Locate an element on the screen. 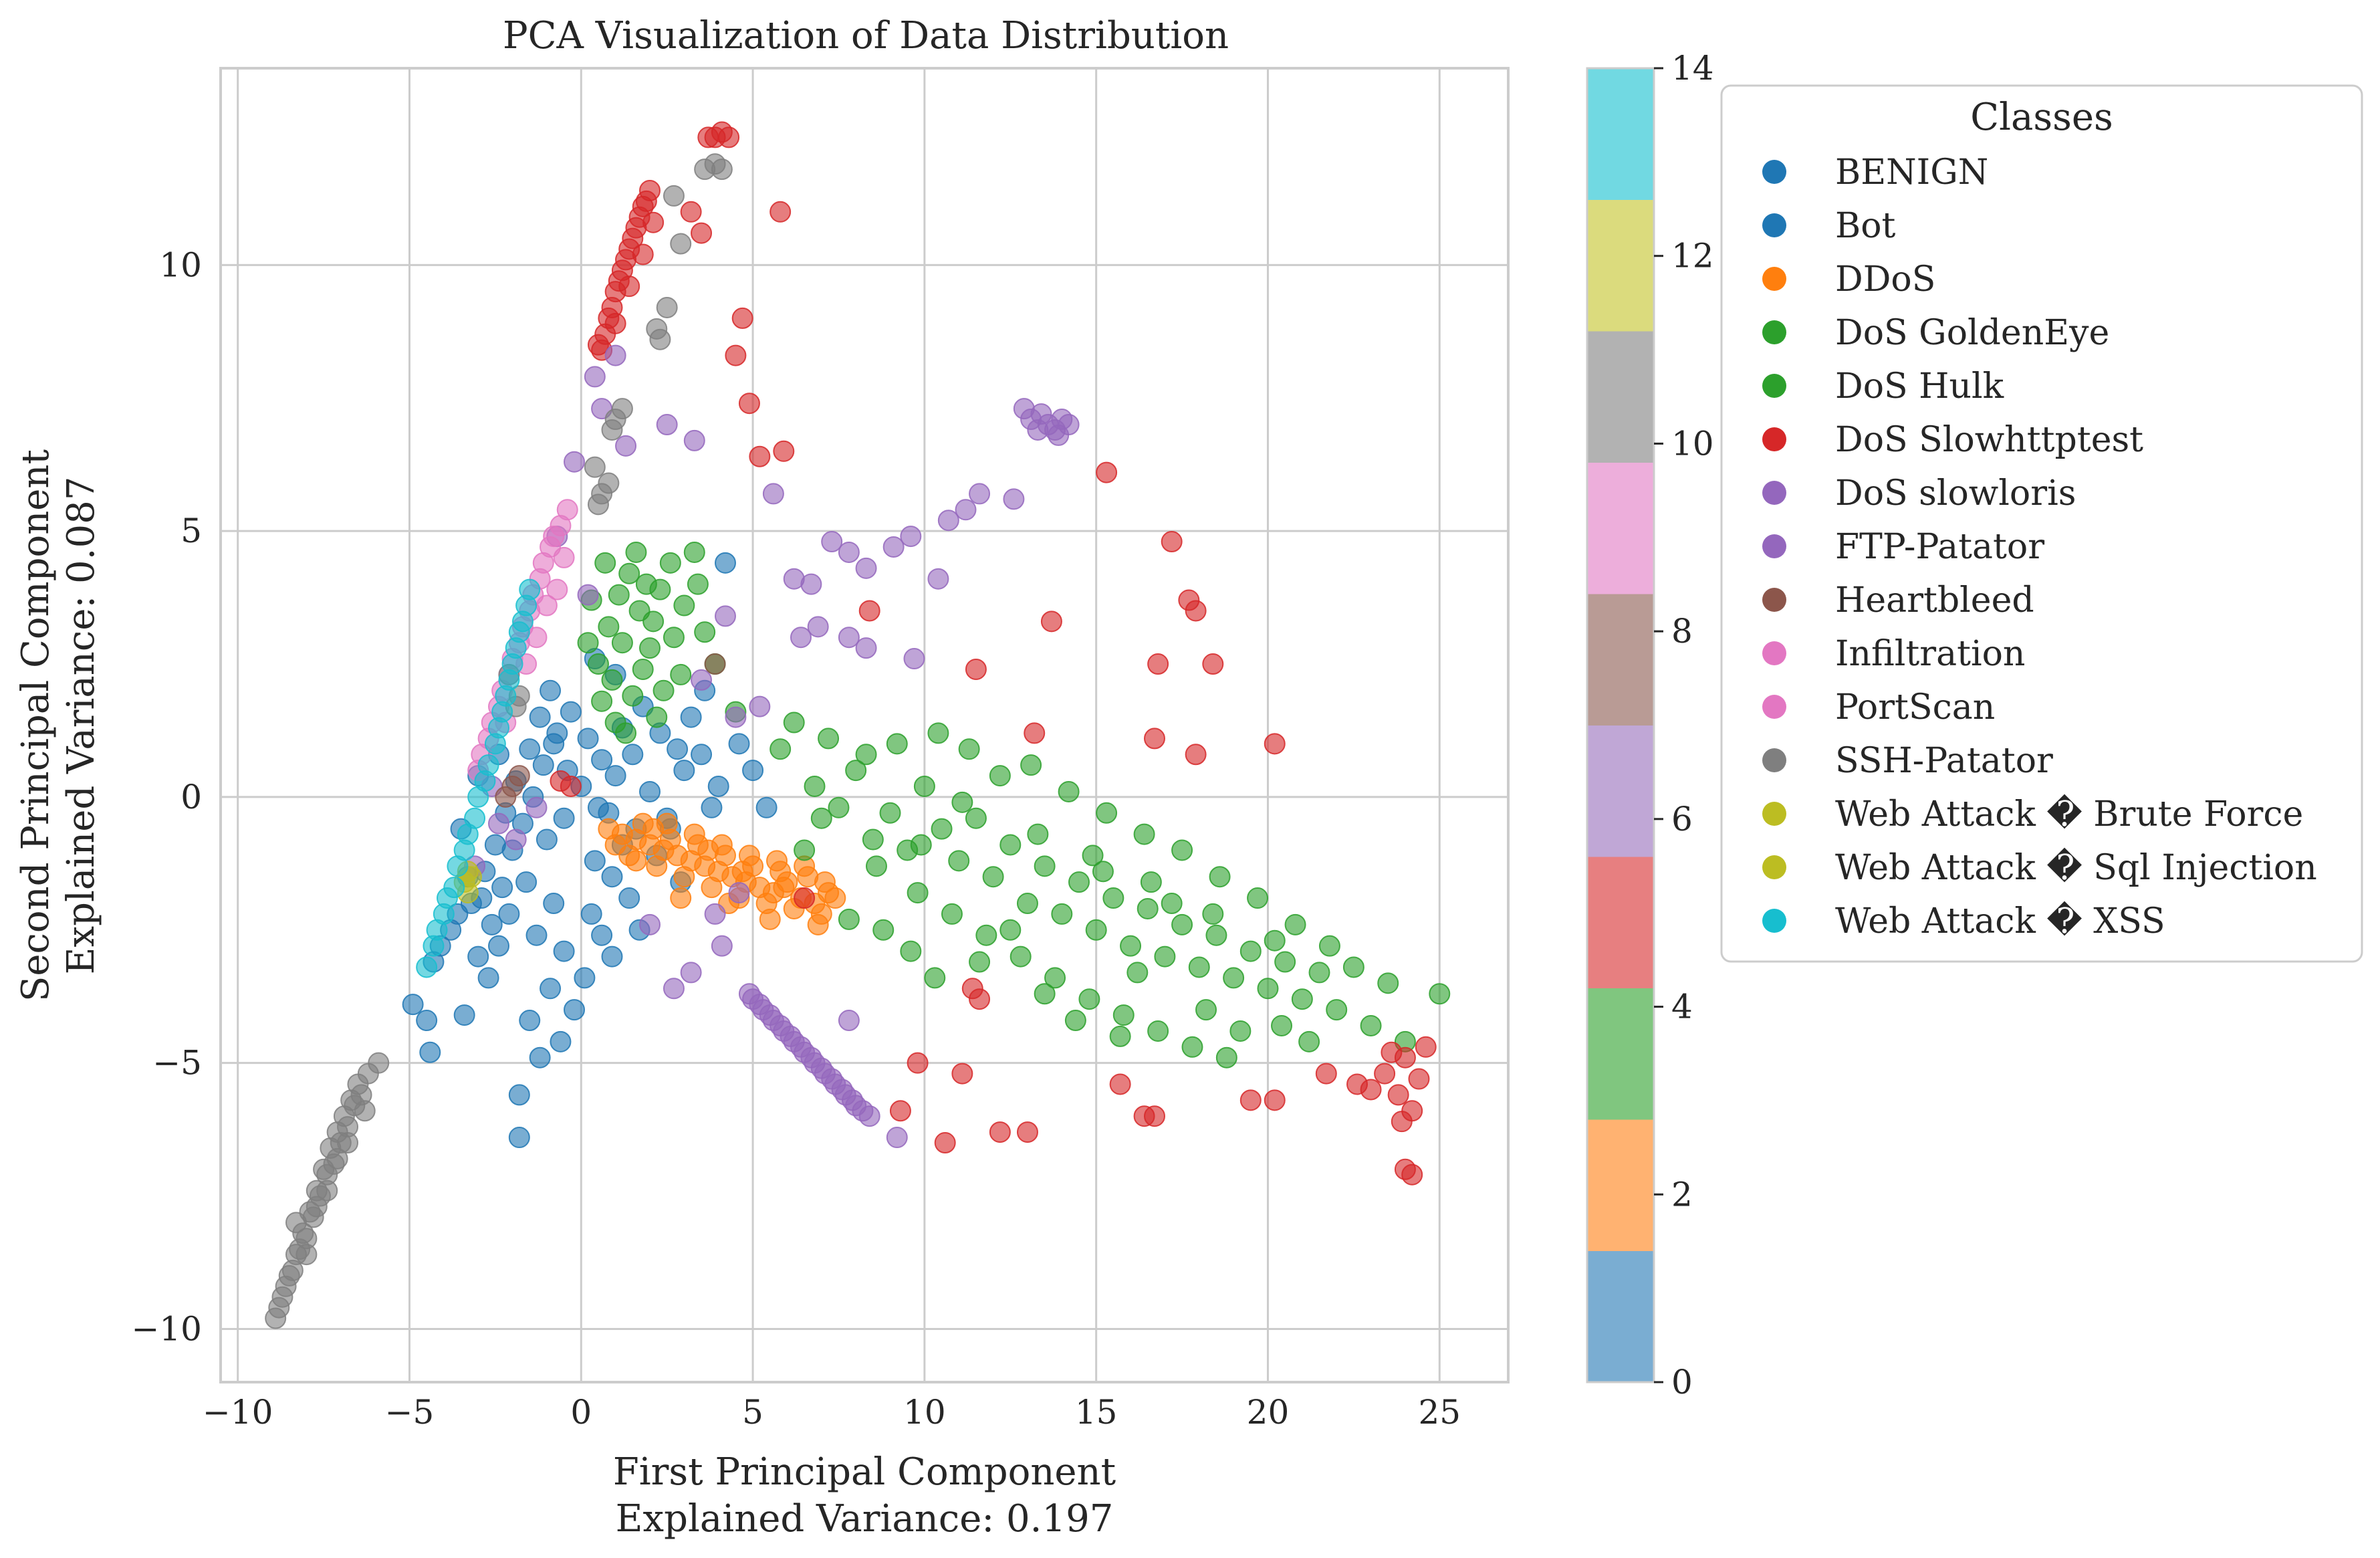 This screenshot has width=2380, height=1558. legend-label: Infiltration is located at coordinates (1930, 654).